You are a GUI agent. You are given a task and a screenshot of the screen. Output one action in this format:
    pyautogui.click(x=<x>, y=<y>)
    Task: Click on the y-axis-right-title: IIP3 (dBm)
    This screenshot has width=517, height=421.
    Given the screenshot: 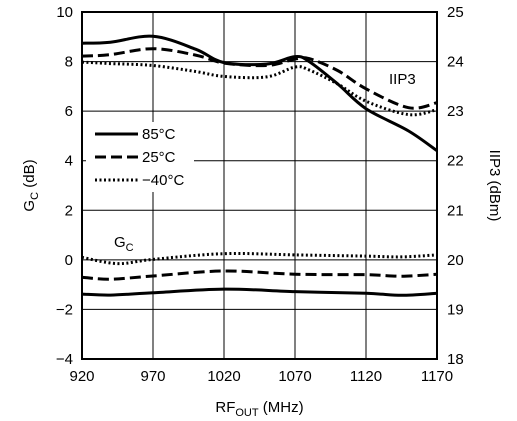 What is the action you would take?
    pyautogui.click(x=494, y=186)
    